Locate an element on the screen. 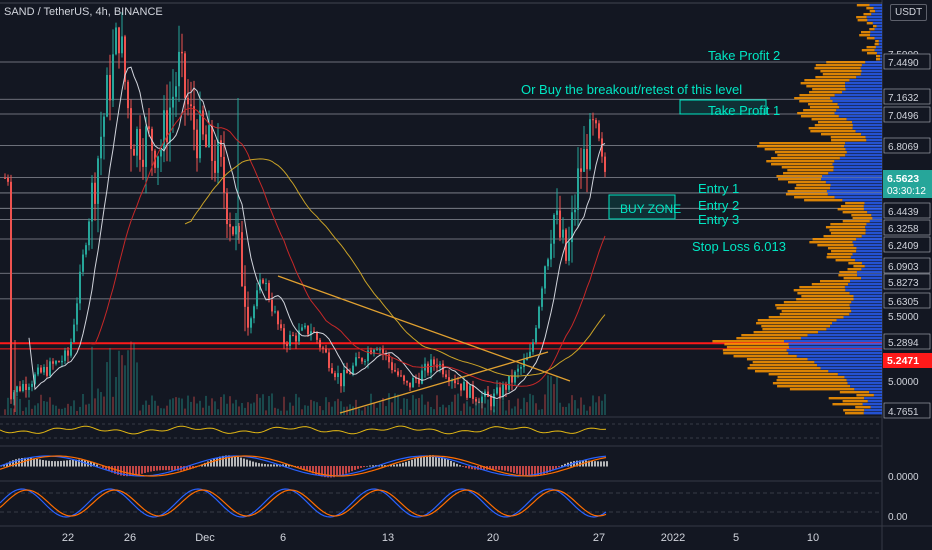 Image resolution: width=932 pixels, height=550 pixels. take-profit-1-box is located at coordinates (723, 107).